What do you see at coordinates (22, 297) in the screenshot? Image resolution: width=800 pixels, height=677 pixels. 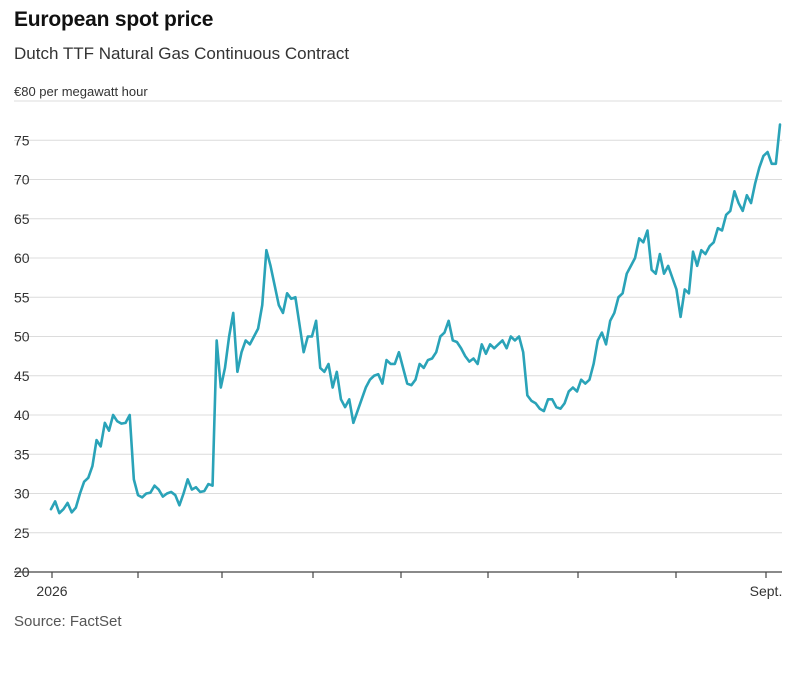 I see `y-tick-label: 55` at bounding box center [22, 297].